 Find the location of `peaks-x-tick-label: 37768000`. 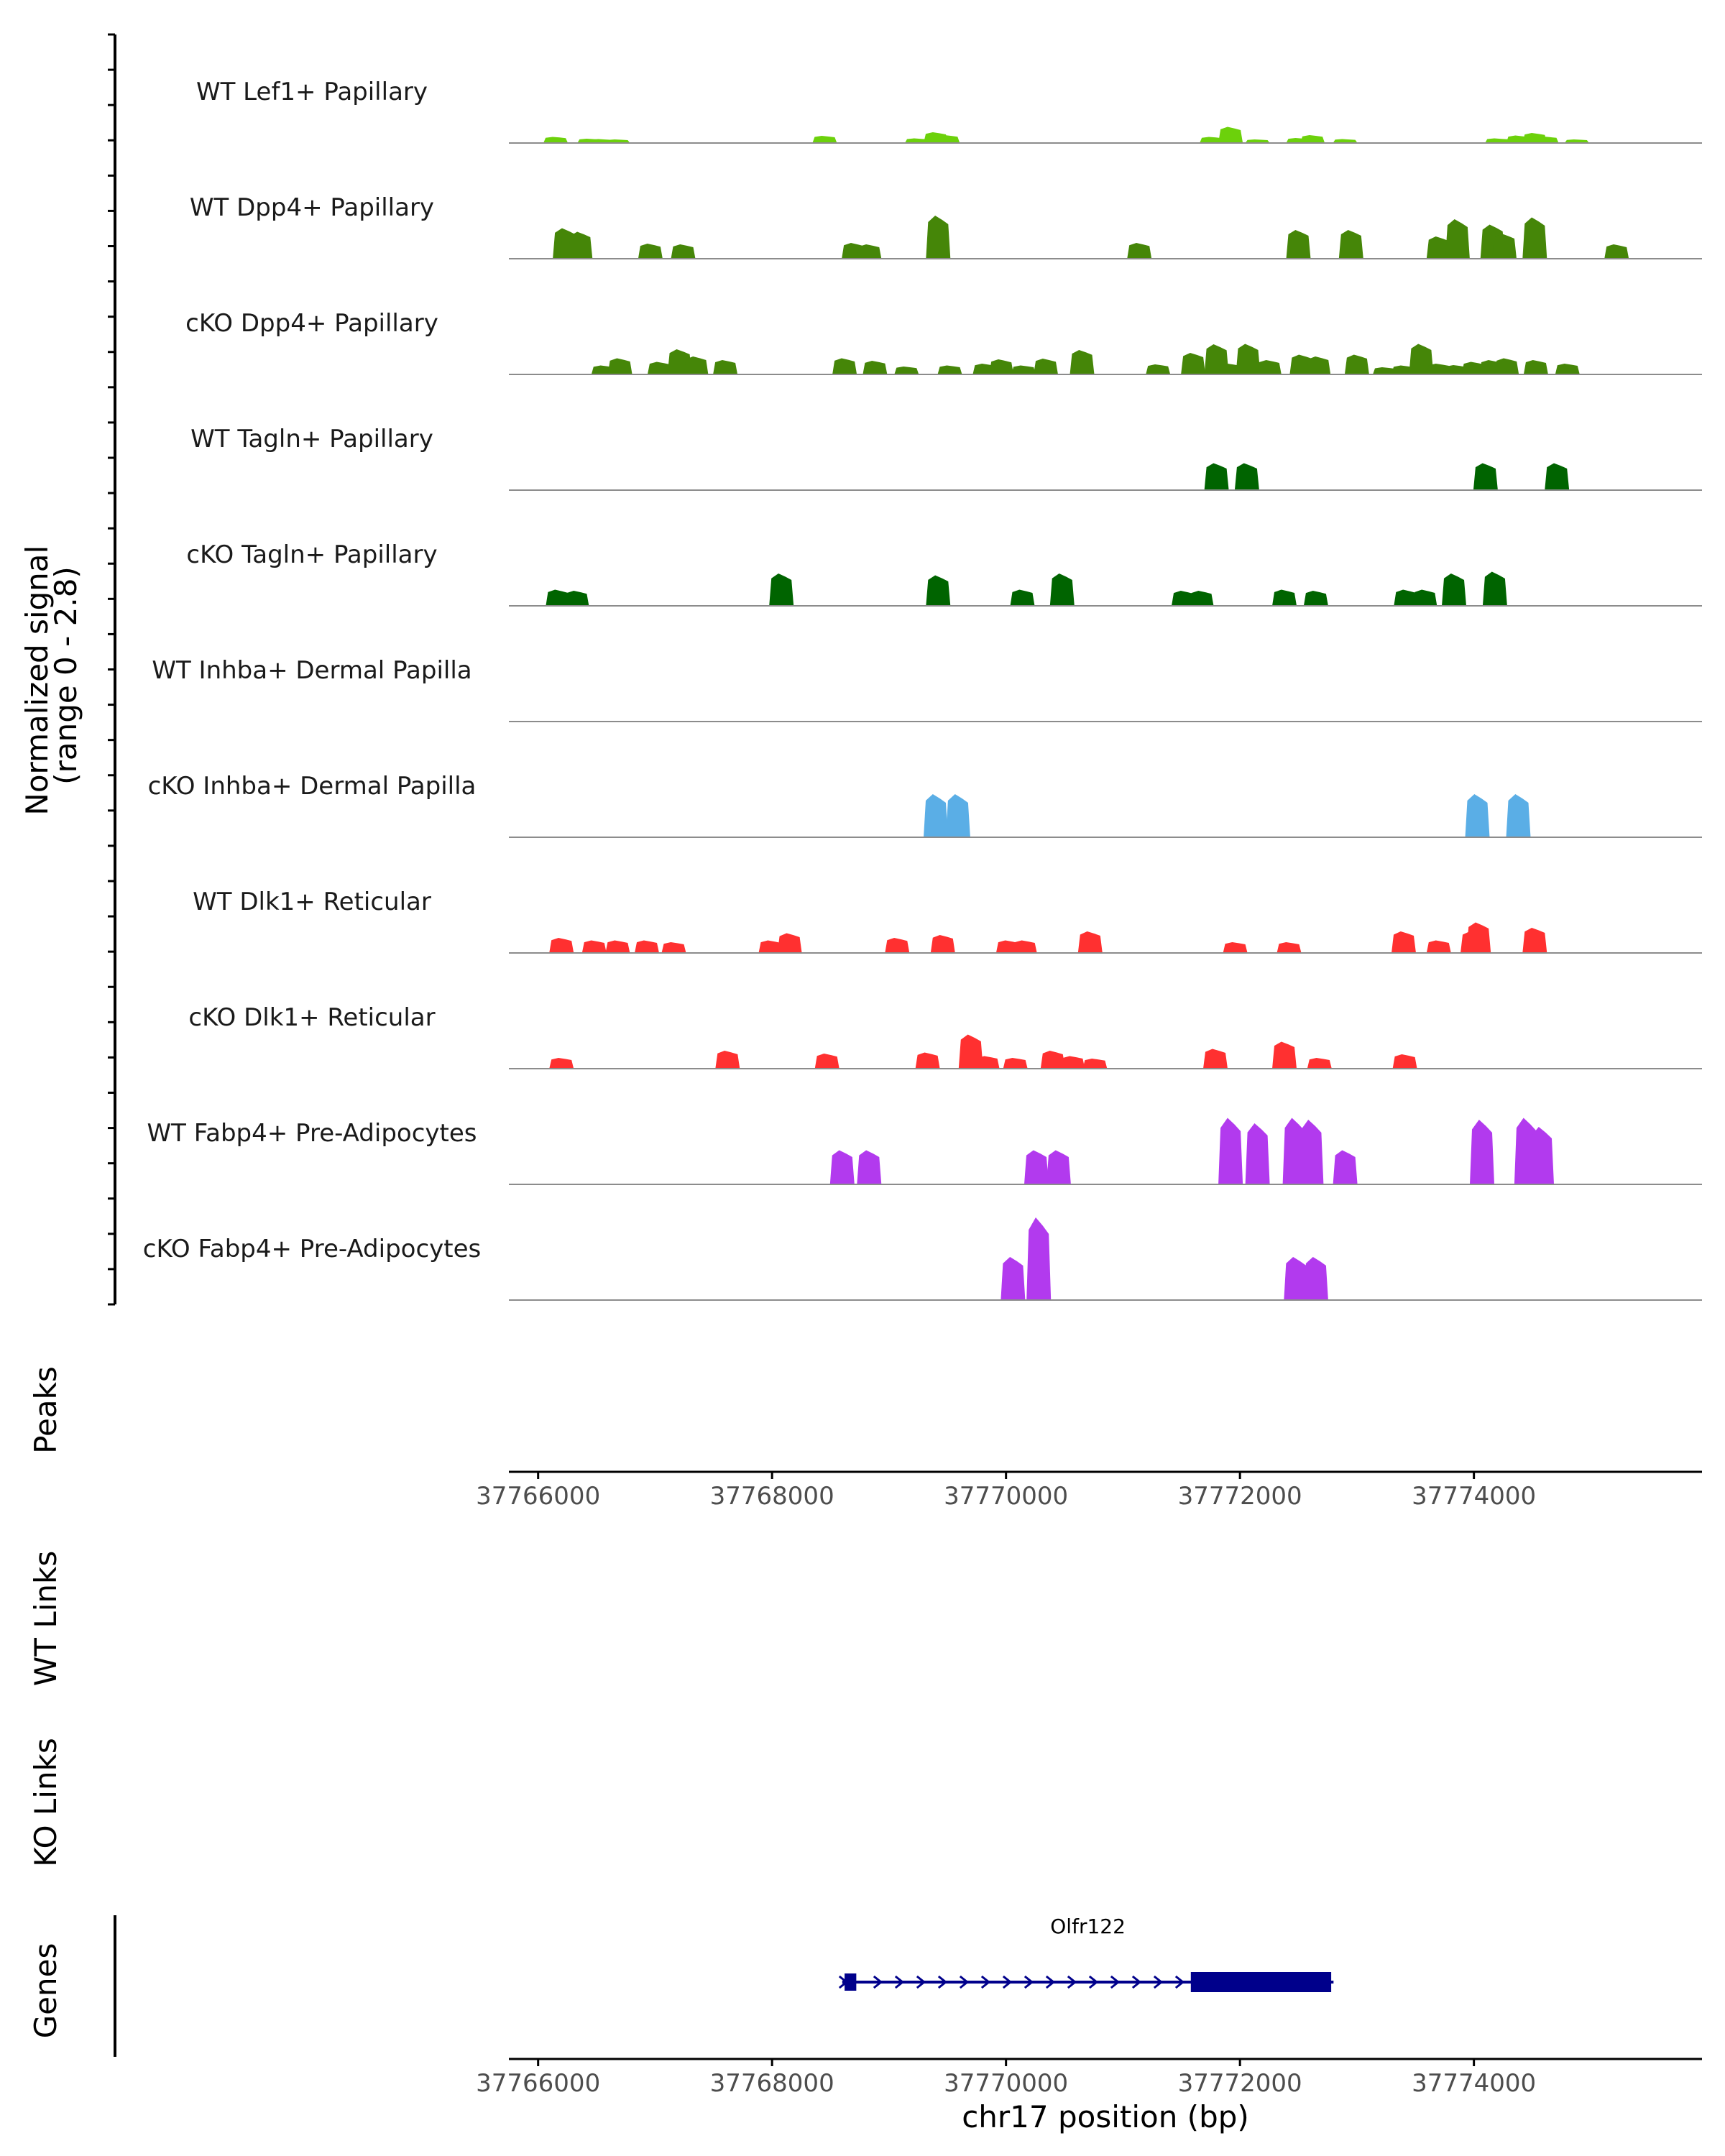

peaks-x-tick-label: 37768000 is located at coordinates (772, 1497).